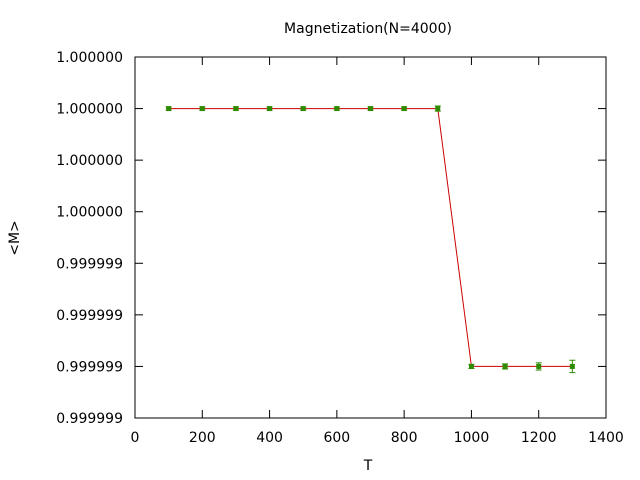  What do you see at coordinates (368, 29) in the screenshot?
I see `chart-title: Magnetization(N=4000)` at bounding box center [368, 29].